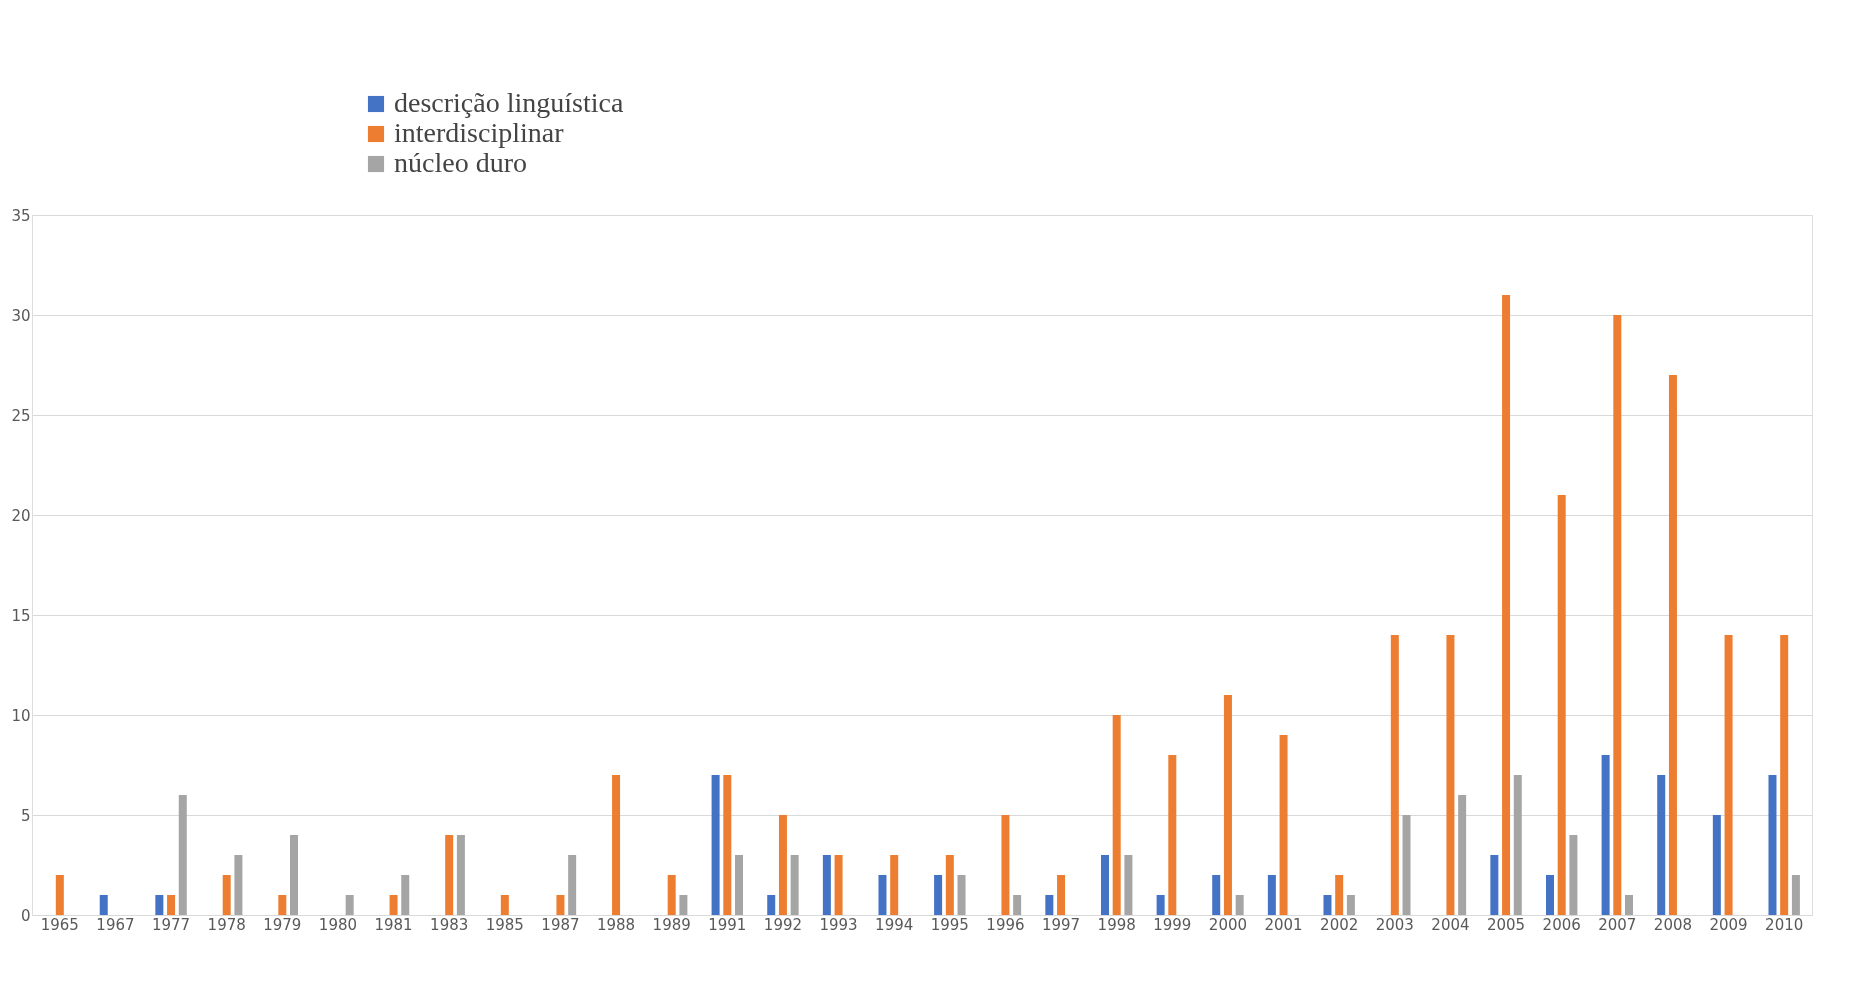  What do you see at coordinates (21, 515) in the screenshot?
I see `y-tick-label: 20` at bounding box center [21, 515].